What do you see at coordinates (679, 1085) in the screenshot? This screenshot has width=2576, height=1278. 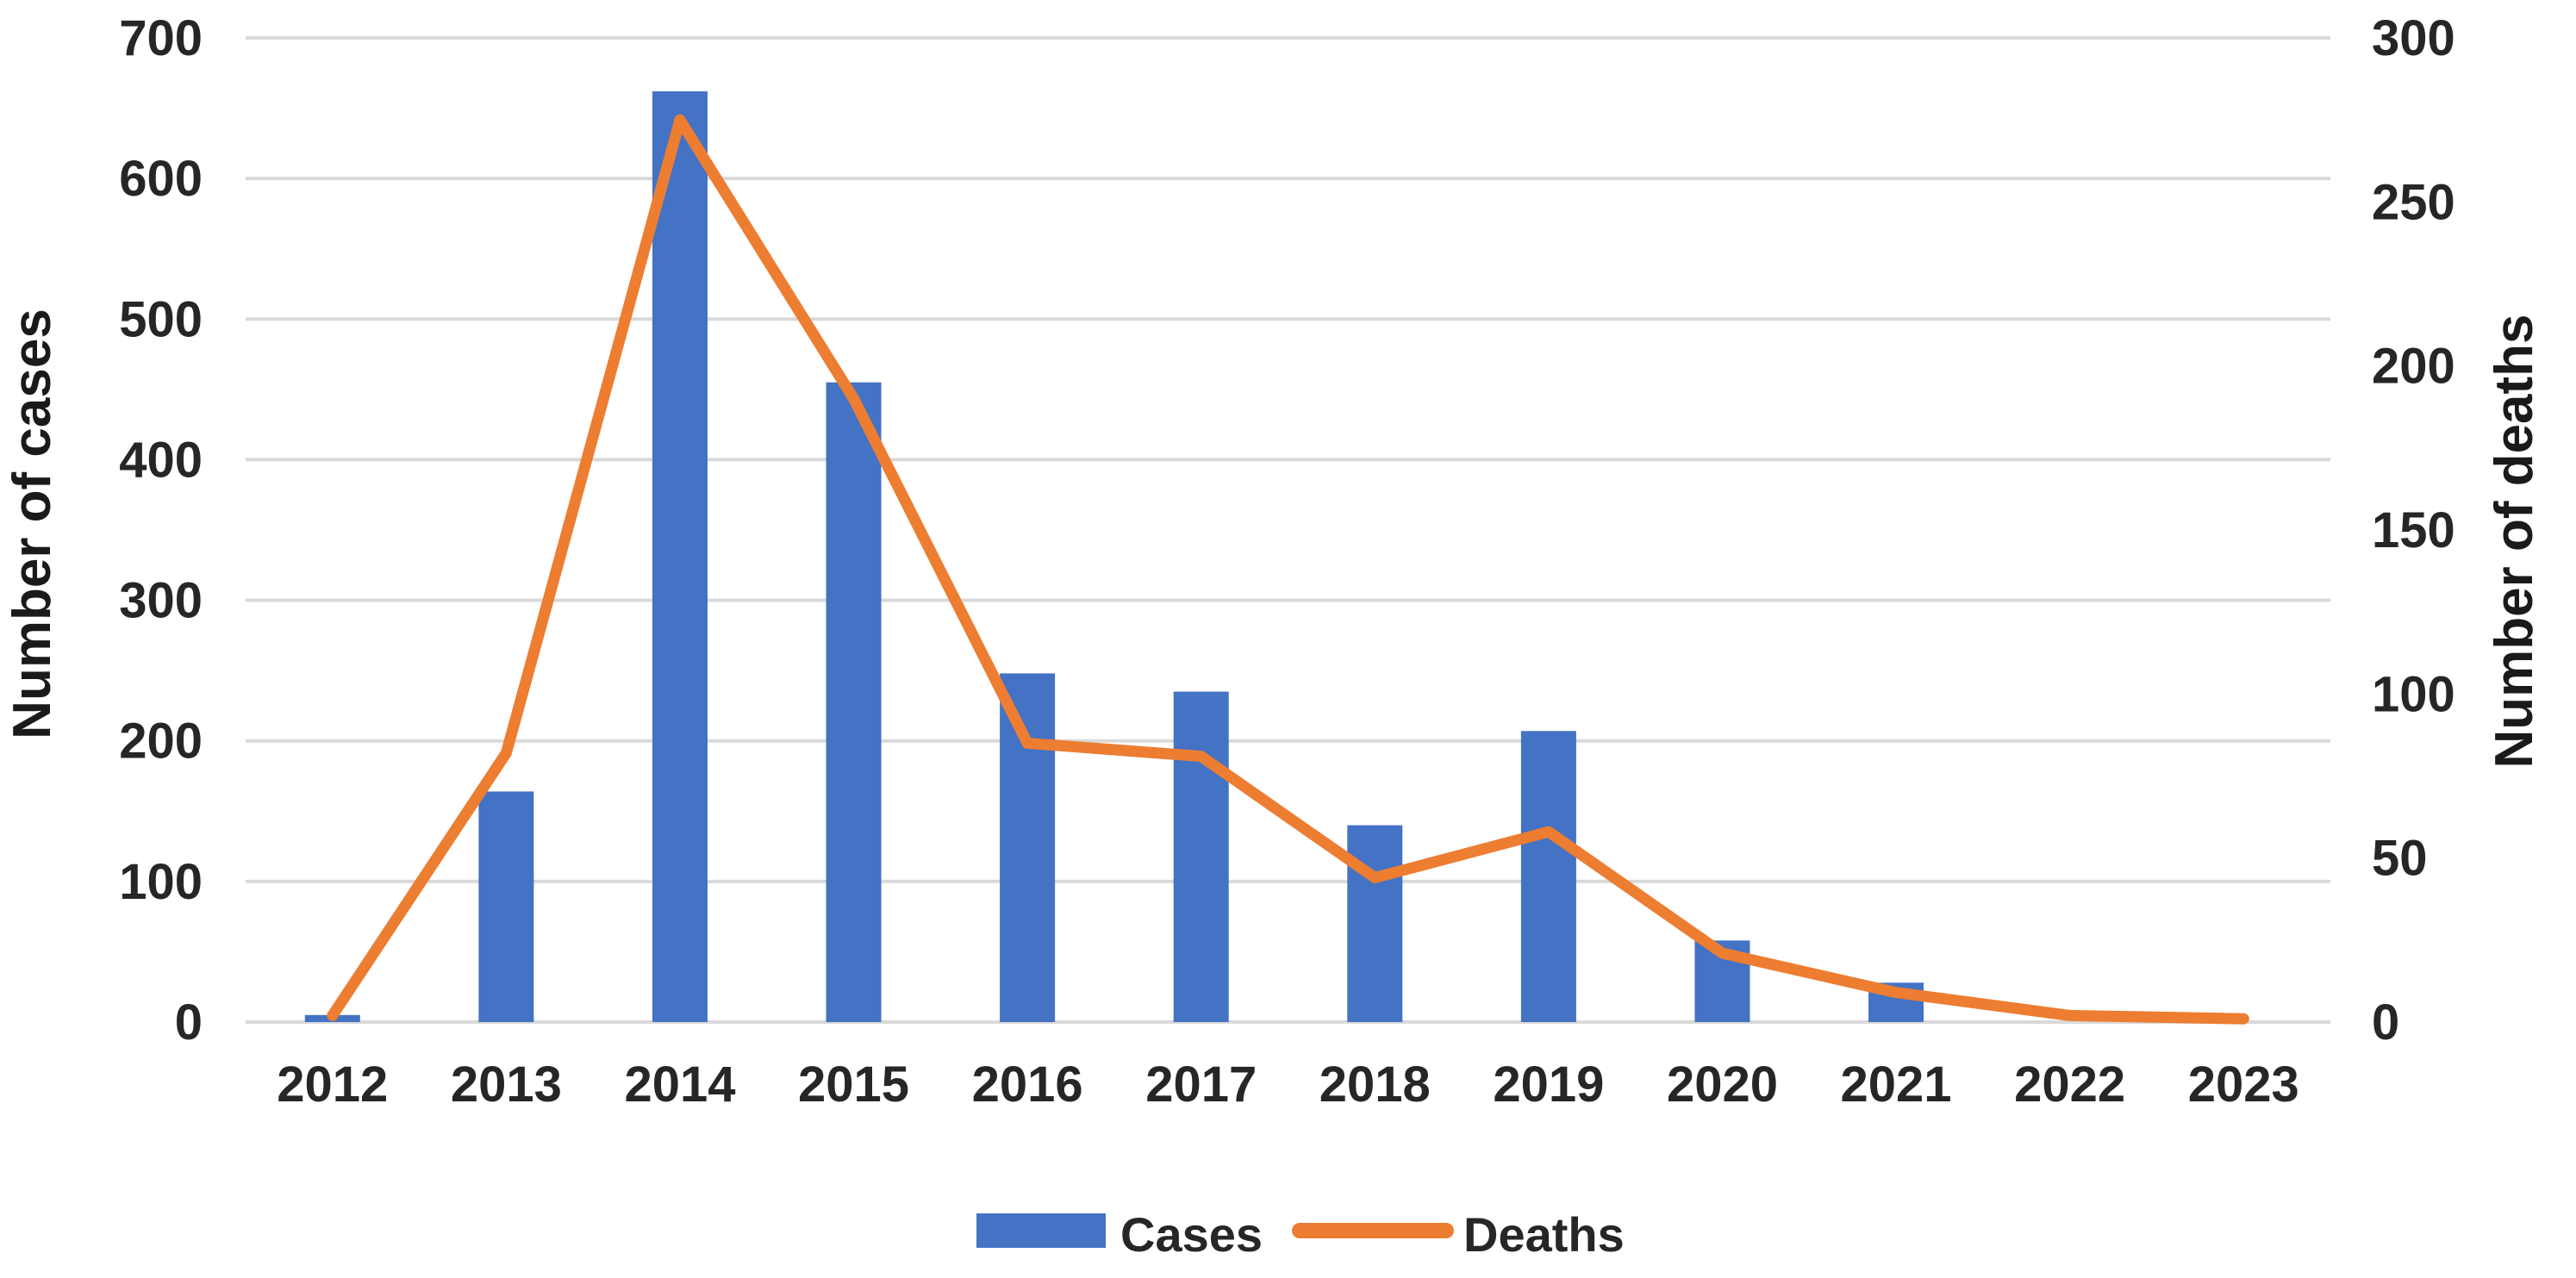 I see `year-label: 2014` at bounding box center [679, 1085].